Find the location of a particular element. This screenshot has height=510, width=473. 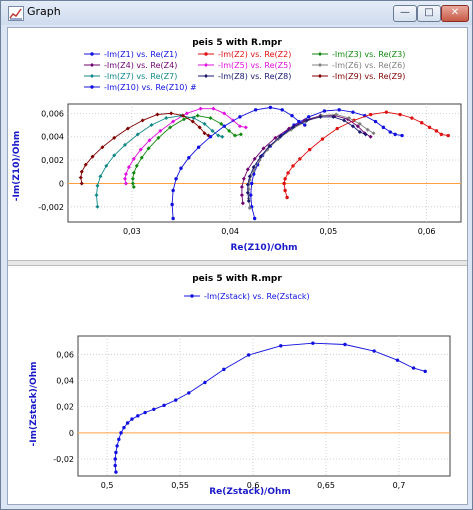

legend-label: -Im(Z2) vs. Re(Z2) is located at coordinates (254, 54).